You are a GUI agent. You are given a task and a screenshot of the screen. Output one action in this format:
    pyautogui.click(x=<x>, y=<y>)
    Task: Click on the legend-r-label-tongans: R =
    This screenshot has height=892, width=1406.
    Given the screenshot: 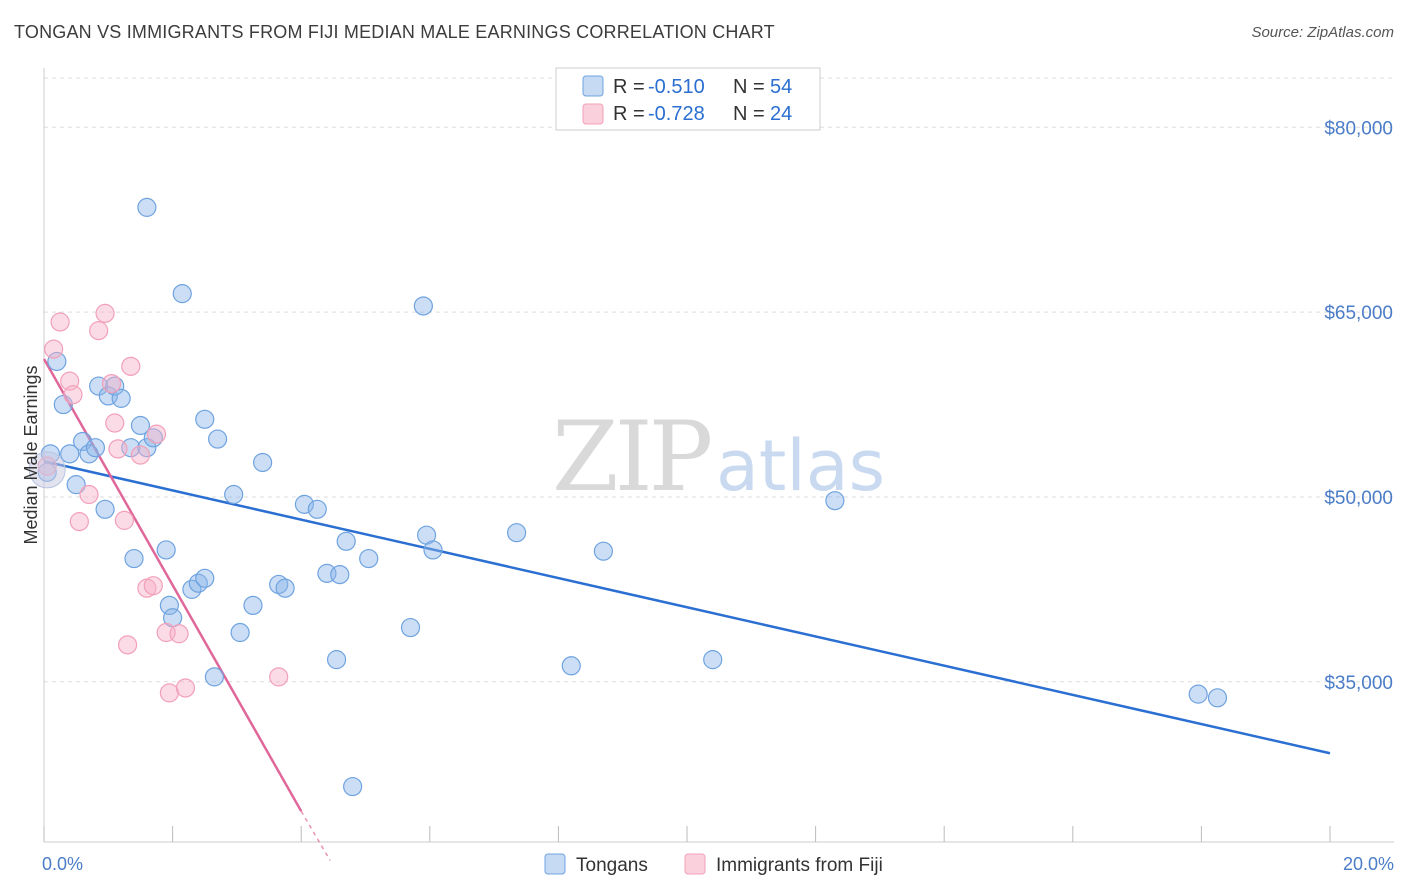 What is the action you would take?
    pyautogui.click(x=629, y=87)
    